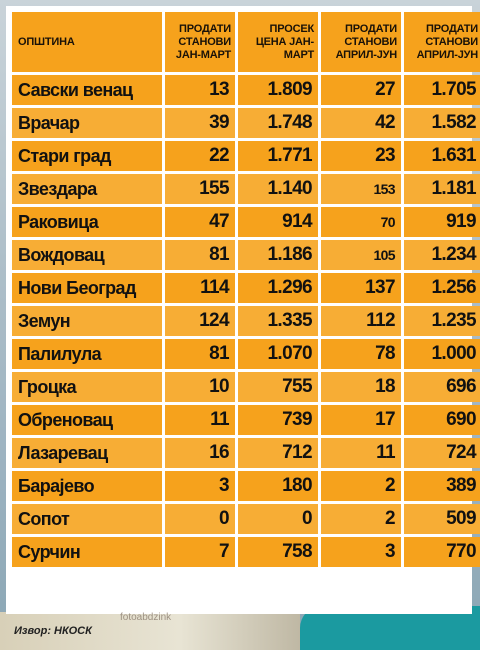 The height and width of the screenshot is (650, 480). I want to click on value-cell: 7, so click(200, 552).